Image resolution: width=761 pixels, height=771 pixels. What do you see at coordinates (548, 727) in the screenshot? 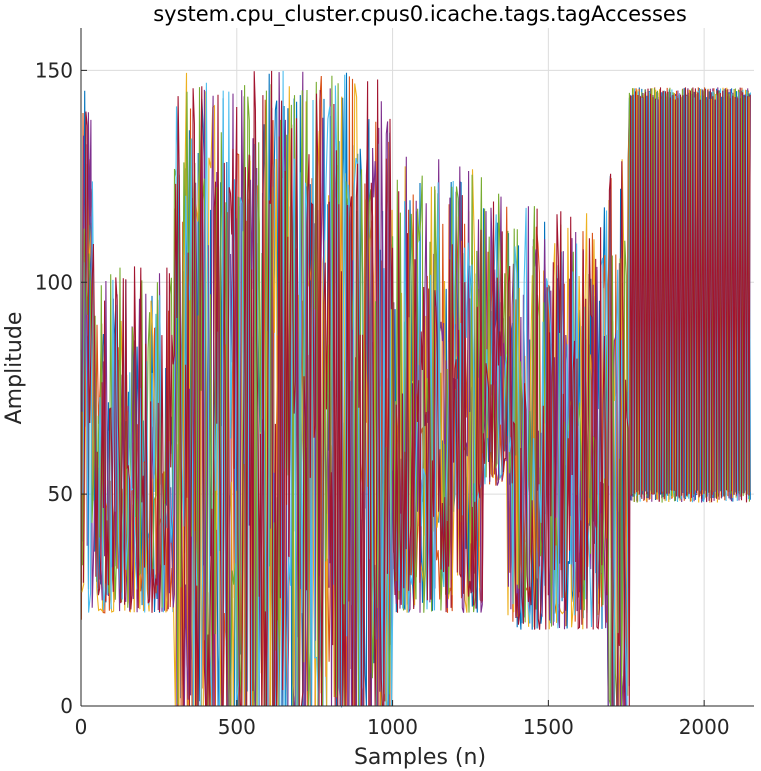
I see `x-tick-label: 1500` at bounding box center [548, 727].